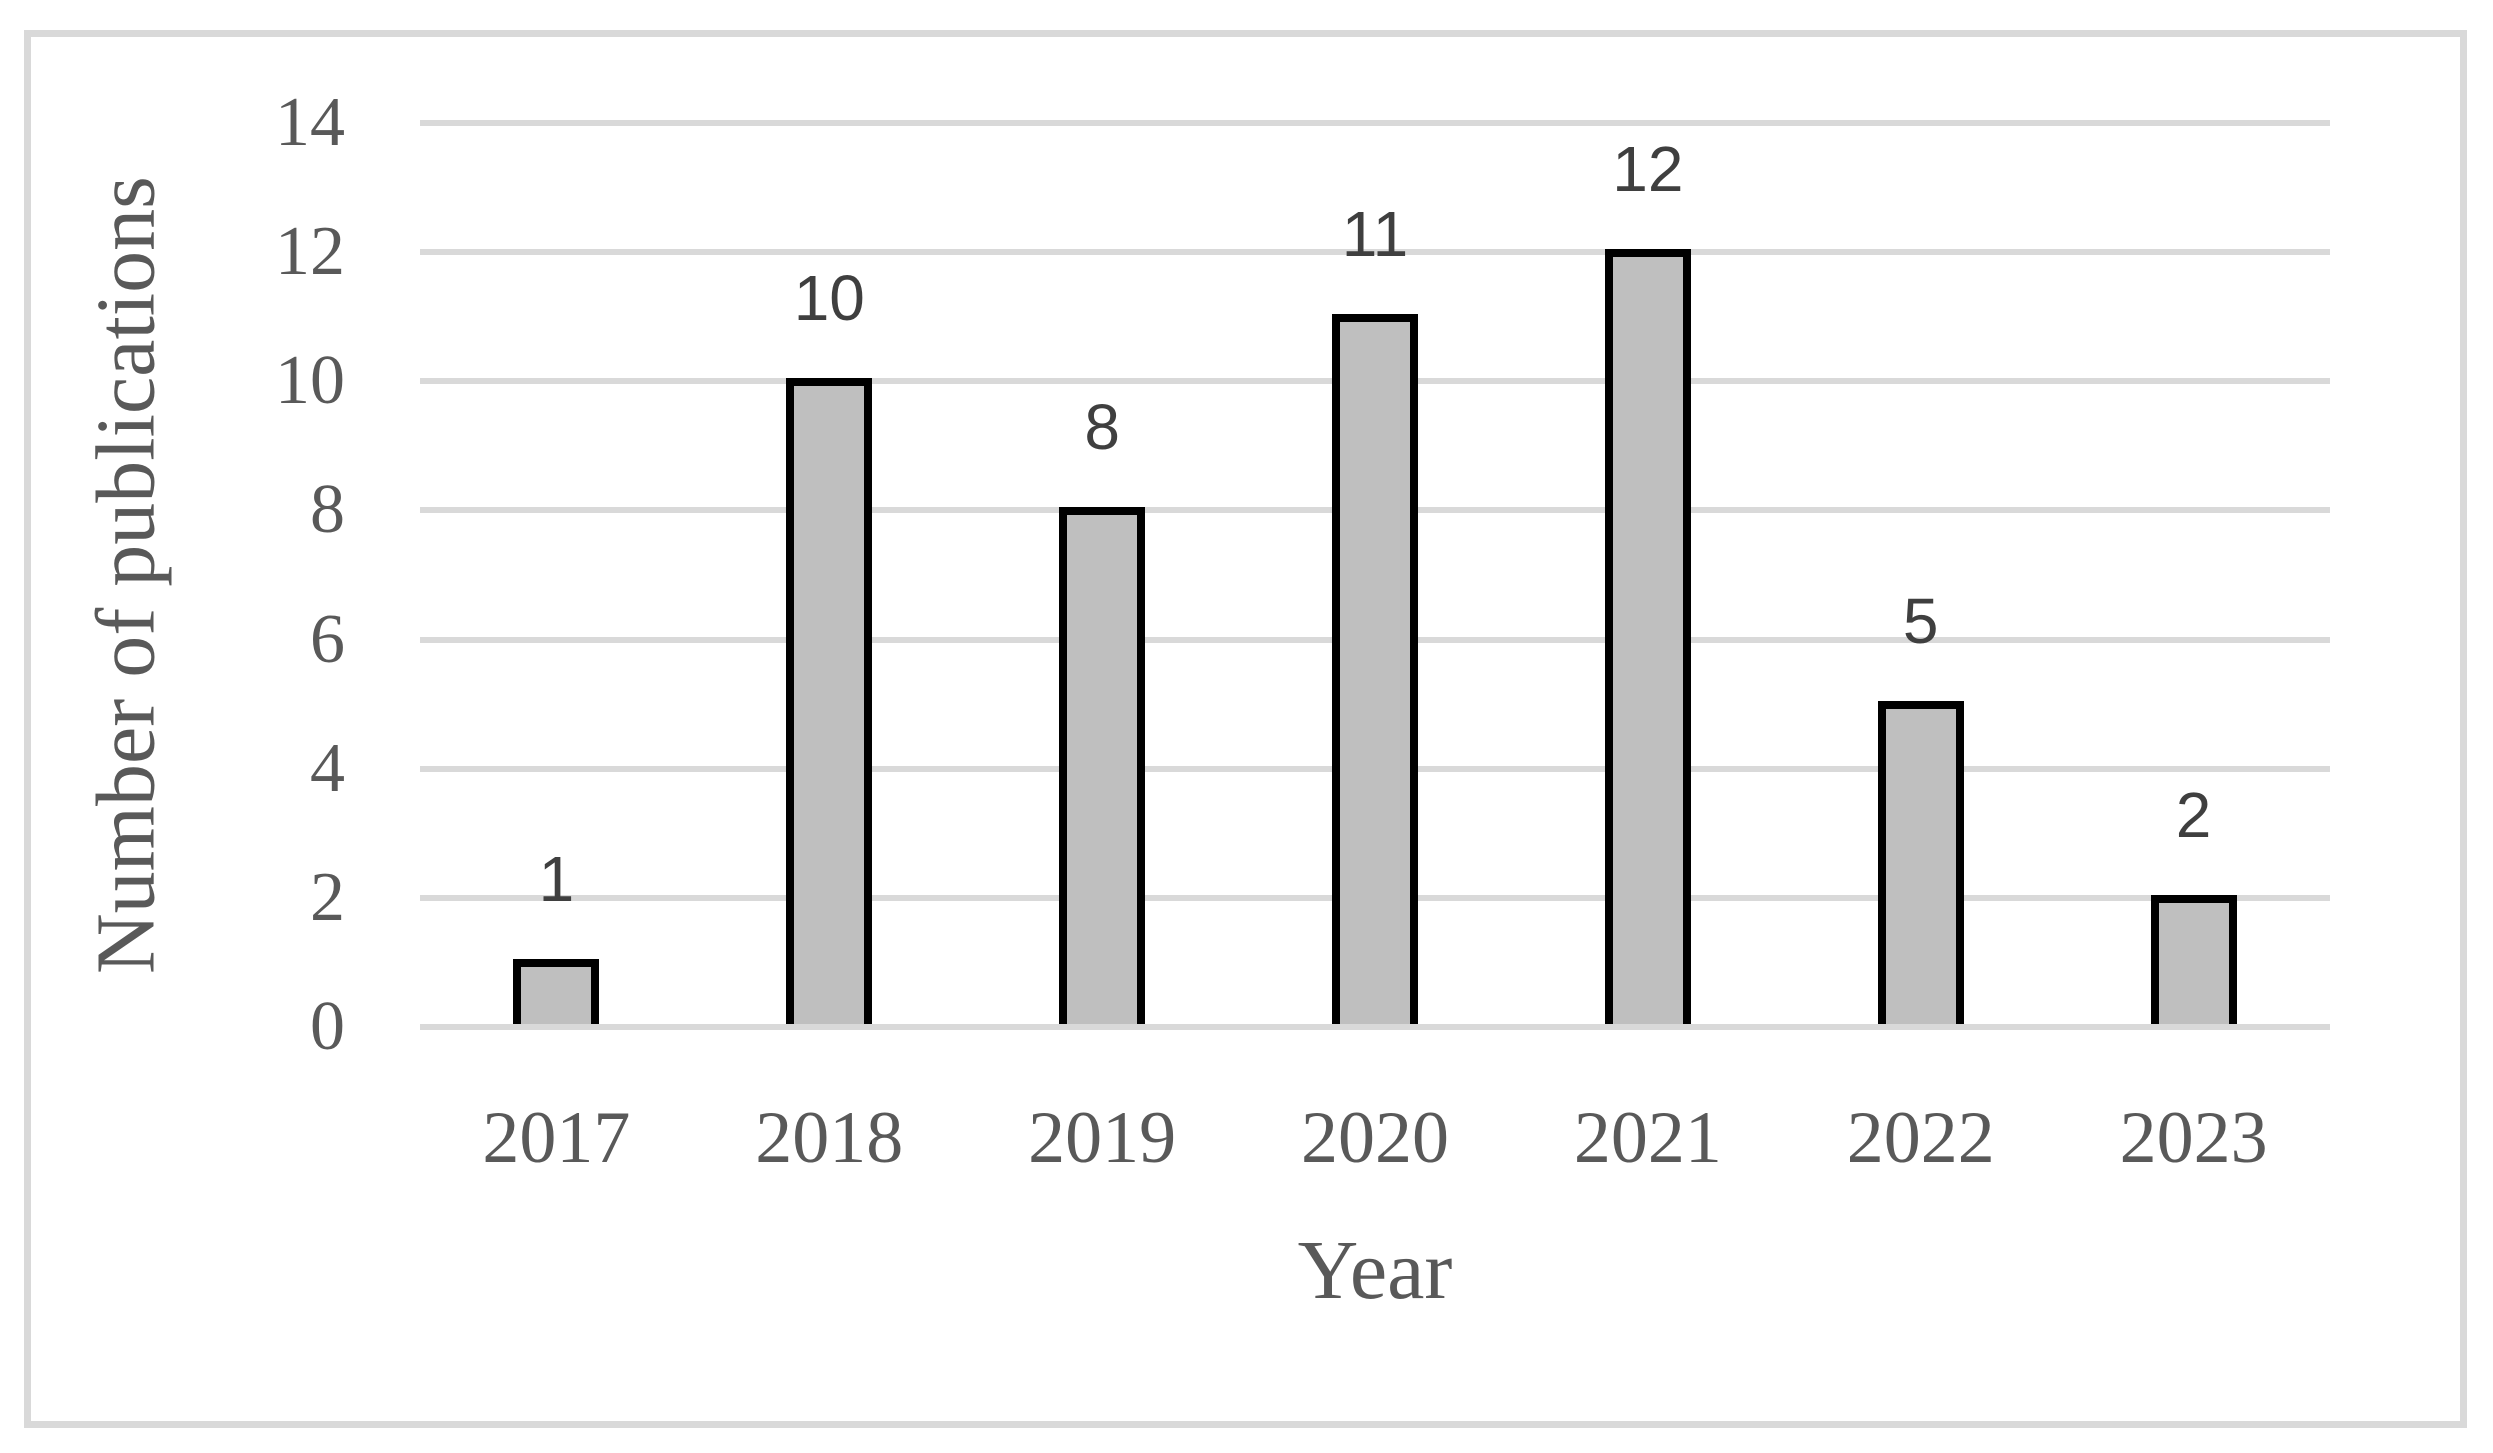 This screenshot has height=1453, width=2493. Describe the element at coordinates (1920, 575) in the screenshot. I see `bar-slot-2022: 5` at that location.